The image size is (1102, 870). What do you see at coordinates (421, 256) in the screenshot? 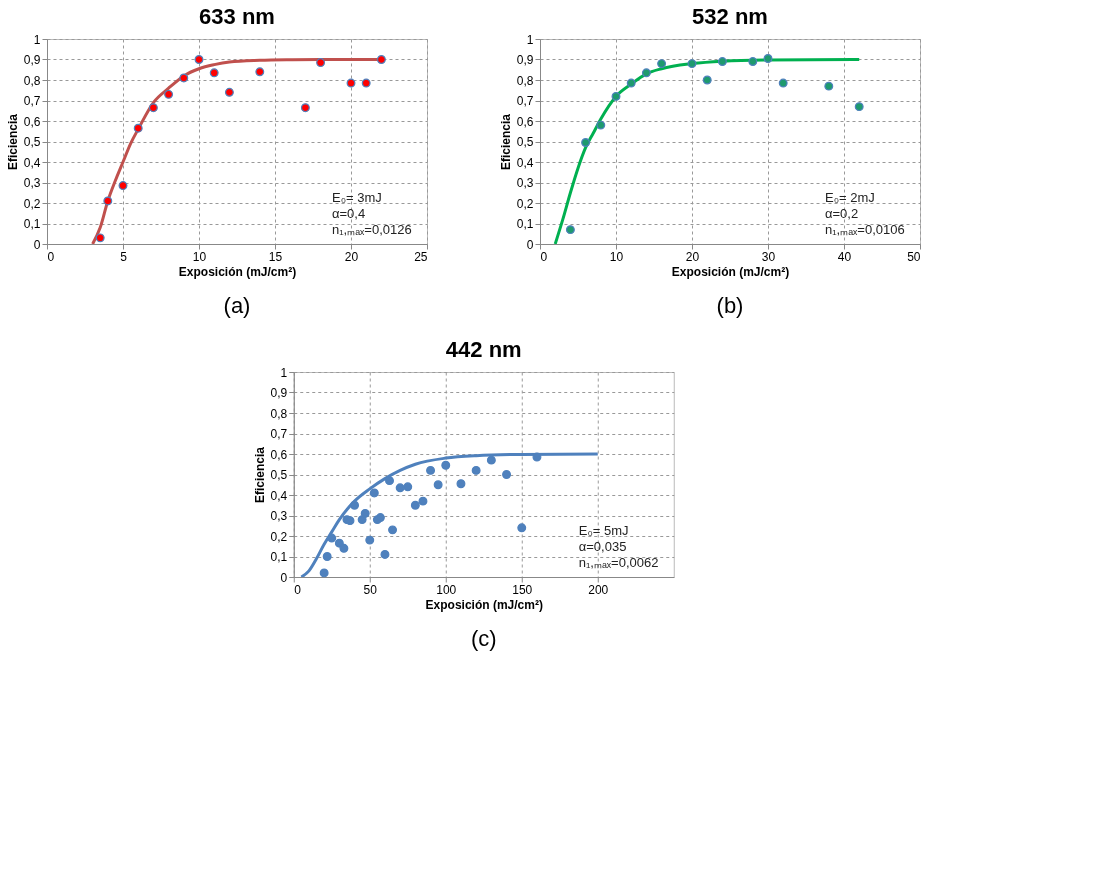
I see `x-tick-label: 25` at bounding box center [421, 256].